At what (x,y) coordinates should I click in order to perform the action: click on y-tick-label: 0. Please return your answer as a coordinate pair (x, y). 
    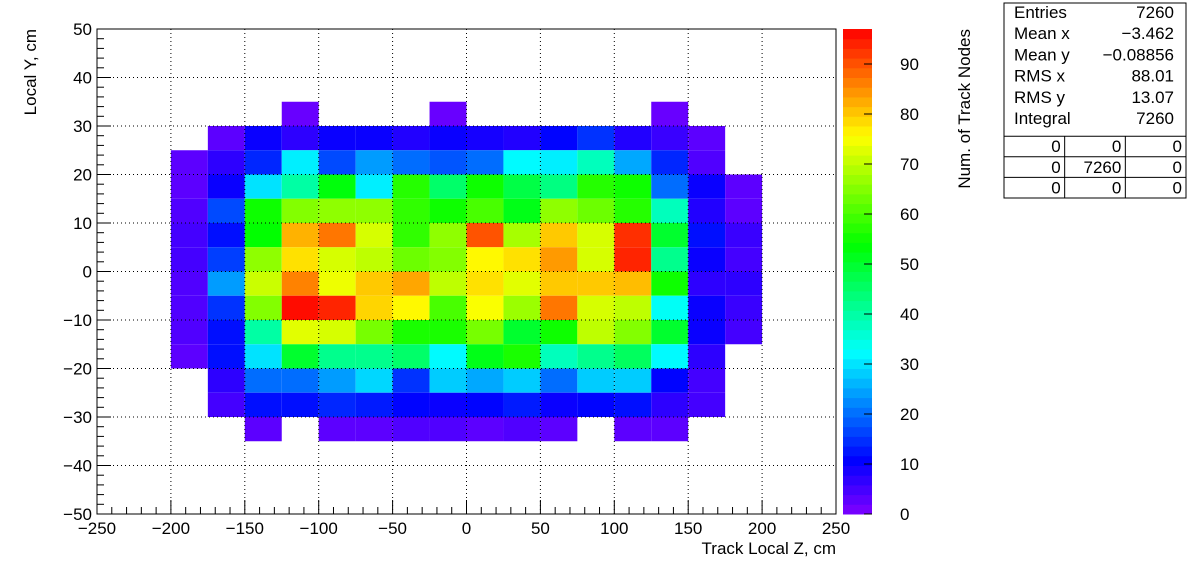
    Looking at the image, I should click on (87, 272).